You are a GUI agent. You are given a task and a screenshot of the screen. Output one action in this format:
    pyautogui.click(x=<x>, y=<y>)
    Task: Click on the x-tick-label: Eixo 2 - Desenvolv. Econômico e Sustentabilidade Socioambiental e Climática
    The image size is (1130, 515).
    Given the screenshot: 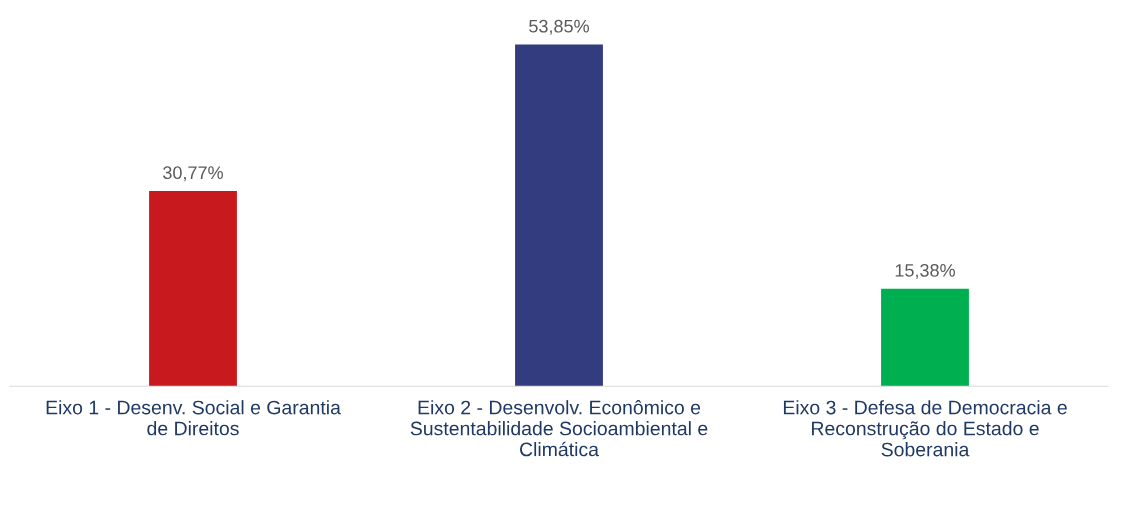 What is the action you would take?
    pyautogui.click(x=559, y=428)
    